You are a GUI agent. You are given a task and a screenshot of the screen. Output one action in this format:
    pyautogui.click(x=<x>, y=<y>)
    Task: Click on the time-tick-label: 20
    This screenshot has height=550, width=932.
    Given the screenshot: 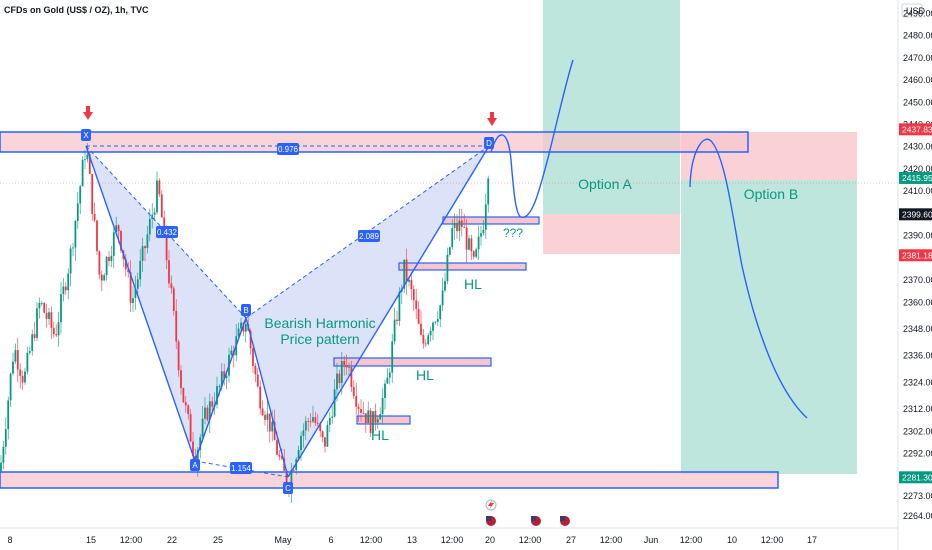 What is the action you would take?
    pyautogui.click(x=490, y=540)
    